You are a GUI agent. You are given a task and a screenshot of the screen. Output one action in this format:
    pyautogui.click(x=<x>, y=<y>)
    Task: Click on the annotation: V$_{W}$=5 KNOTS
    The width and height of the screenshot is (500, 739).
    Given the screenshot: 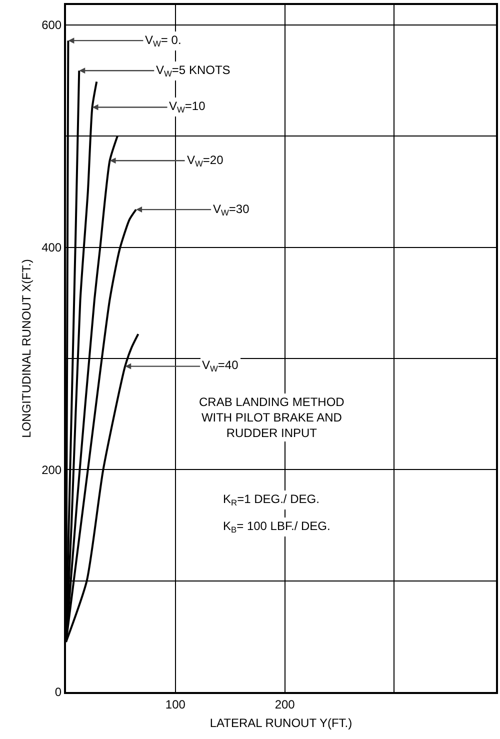 What is the action you would take?
    pyautogui.click(x=193, y=71)
    